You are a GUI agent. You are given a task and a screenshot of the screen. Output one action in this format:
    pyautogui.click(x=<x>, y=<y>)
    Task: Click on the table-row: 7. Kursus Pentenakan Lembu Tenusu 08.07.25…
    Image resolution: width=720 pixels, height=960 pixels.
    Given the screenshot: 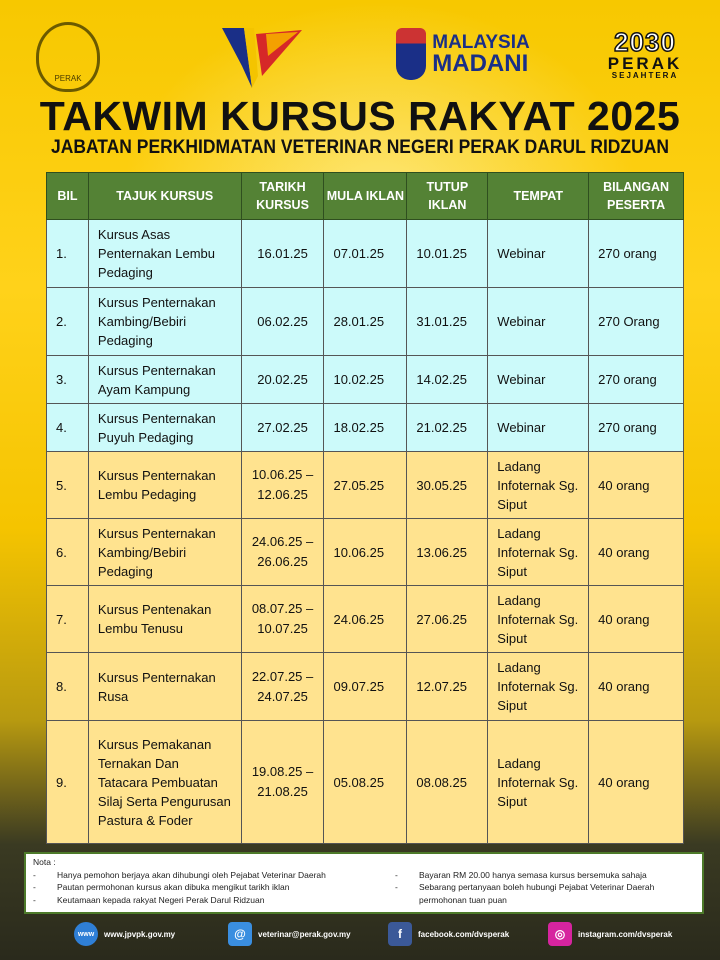 What is the action you would take?
    pyautogui.click(x=365, y=619)
    